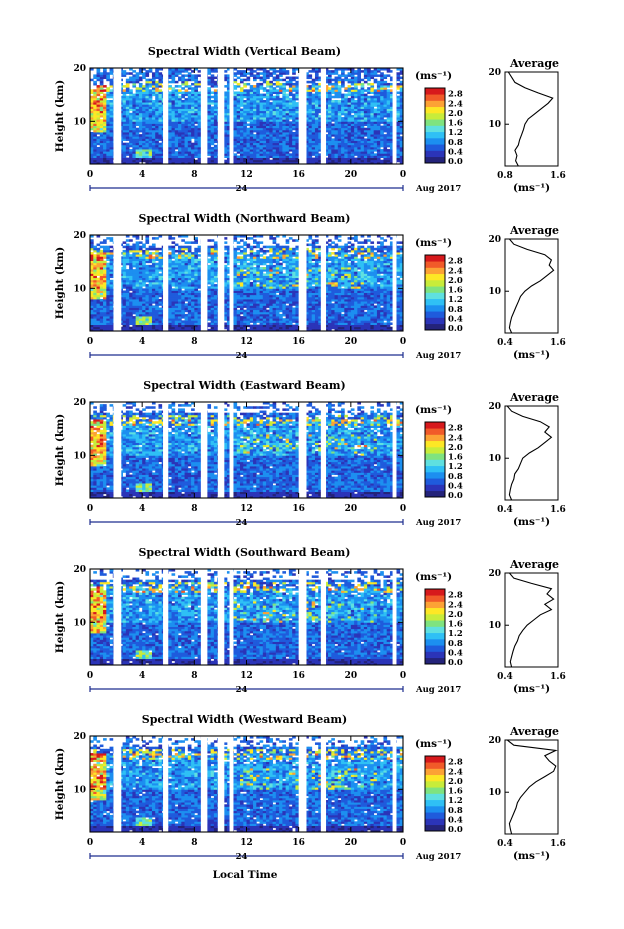 This screenshot has width=624, height=929. I want to click on colorbar-tick-label: 2.0, so click(455, 114).